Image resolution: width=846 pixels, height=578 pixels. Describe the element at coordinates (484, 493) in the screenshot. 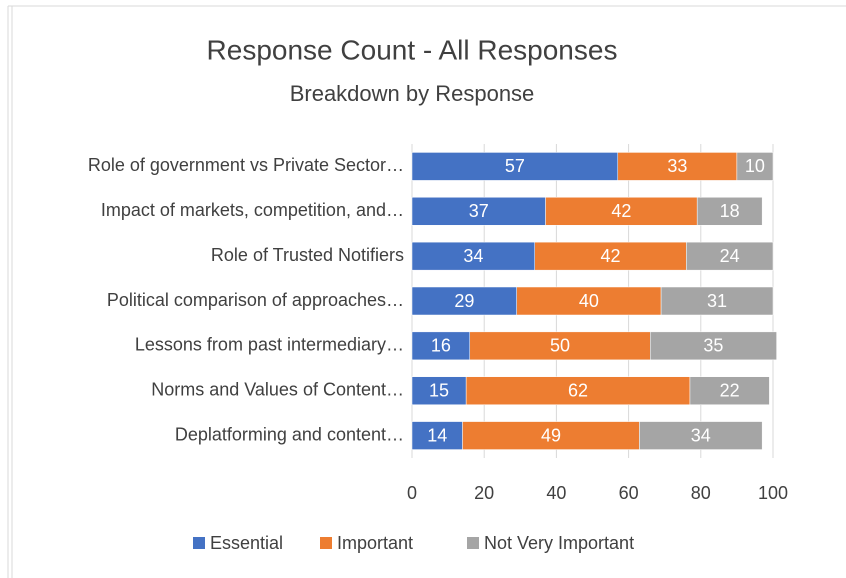

I see `x-tick-label: 20` at that location.